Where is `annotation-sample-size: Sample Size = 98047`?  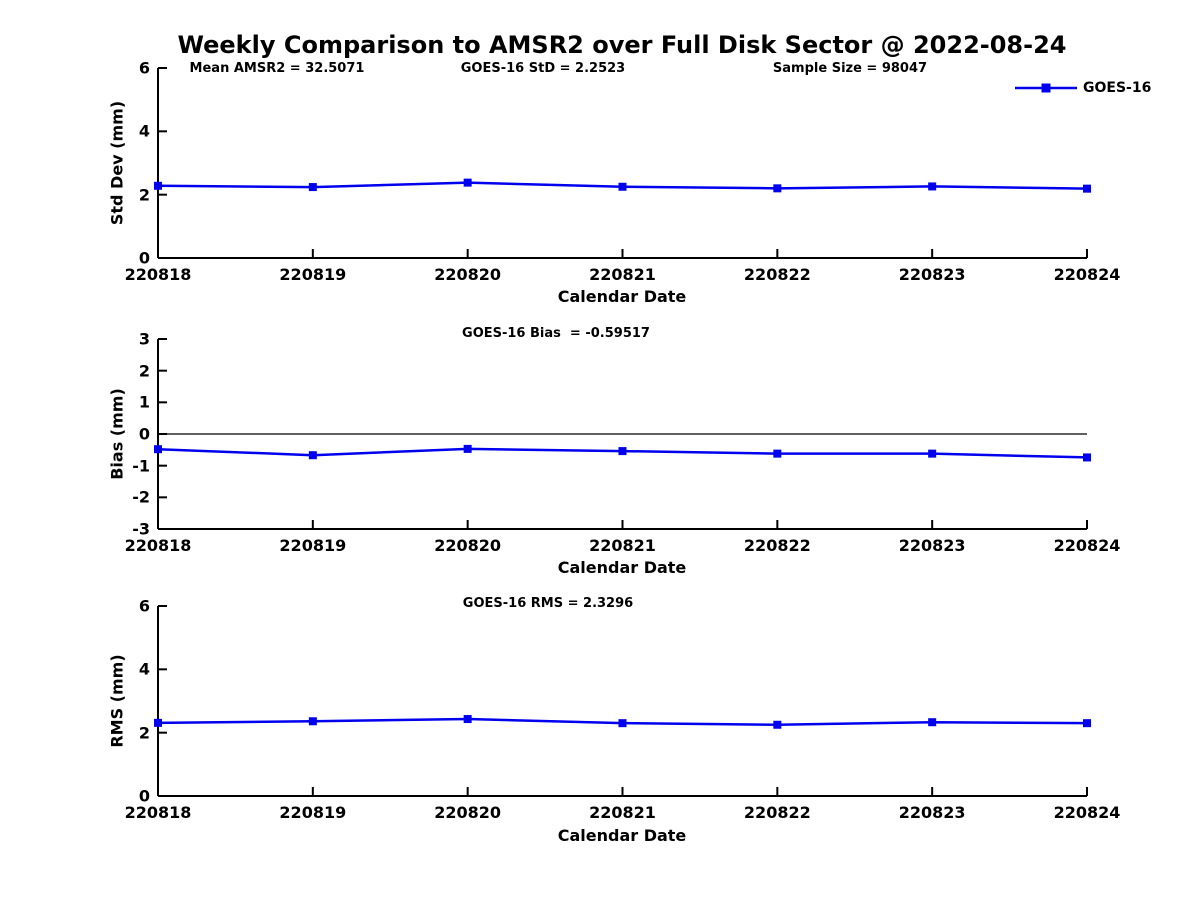 annotation-sample-size: Sample Size = 98047 is located at coordinates (850, 68).